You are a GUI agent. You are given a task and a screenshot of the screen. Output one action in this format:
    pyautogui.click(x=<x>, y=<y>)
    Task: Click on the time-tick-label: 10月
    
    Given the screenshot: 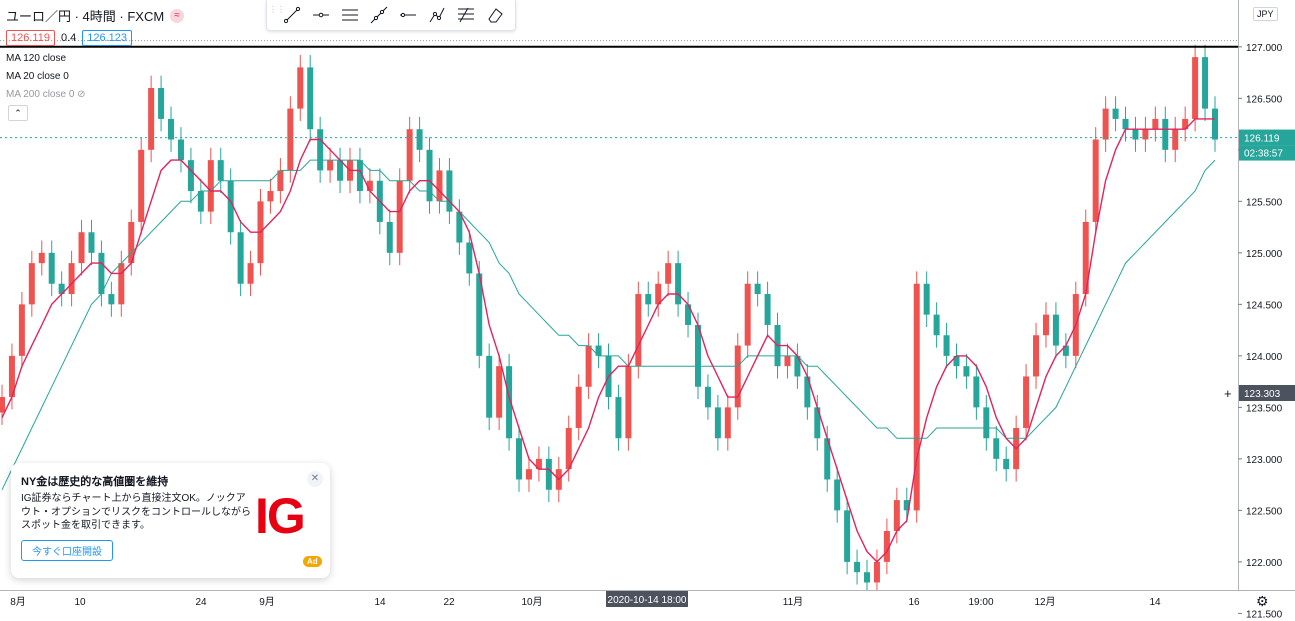 What is the action you would take?
    pyautogui.click(x=531, y=602)
    